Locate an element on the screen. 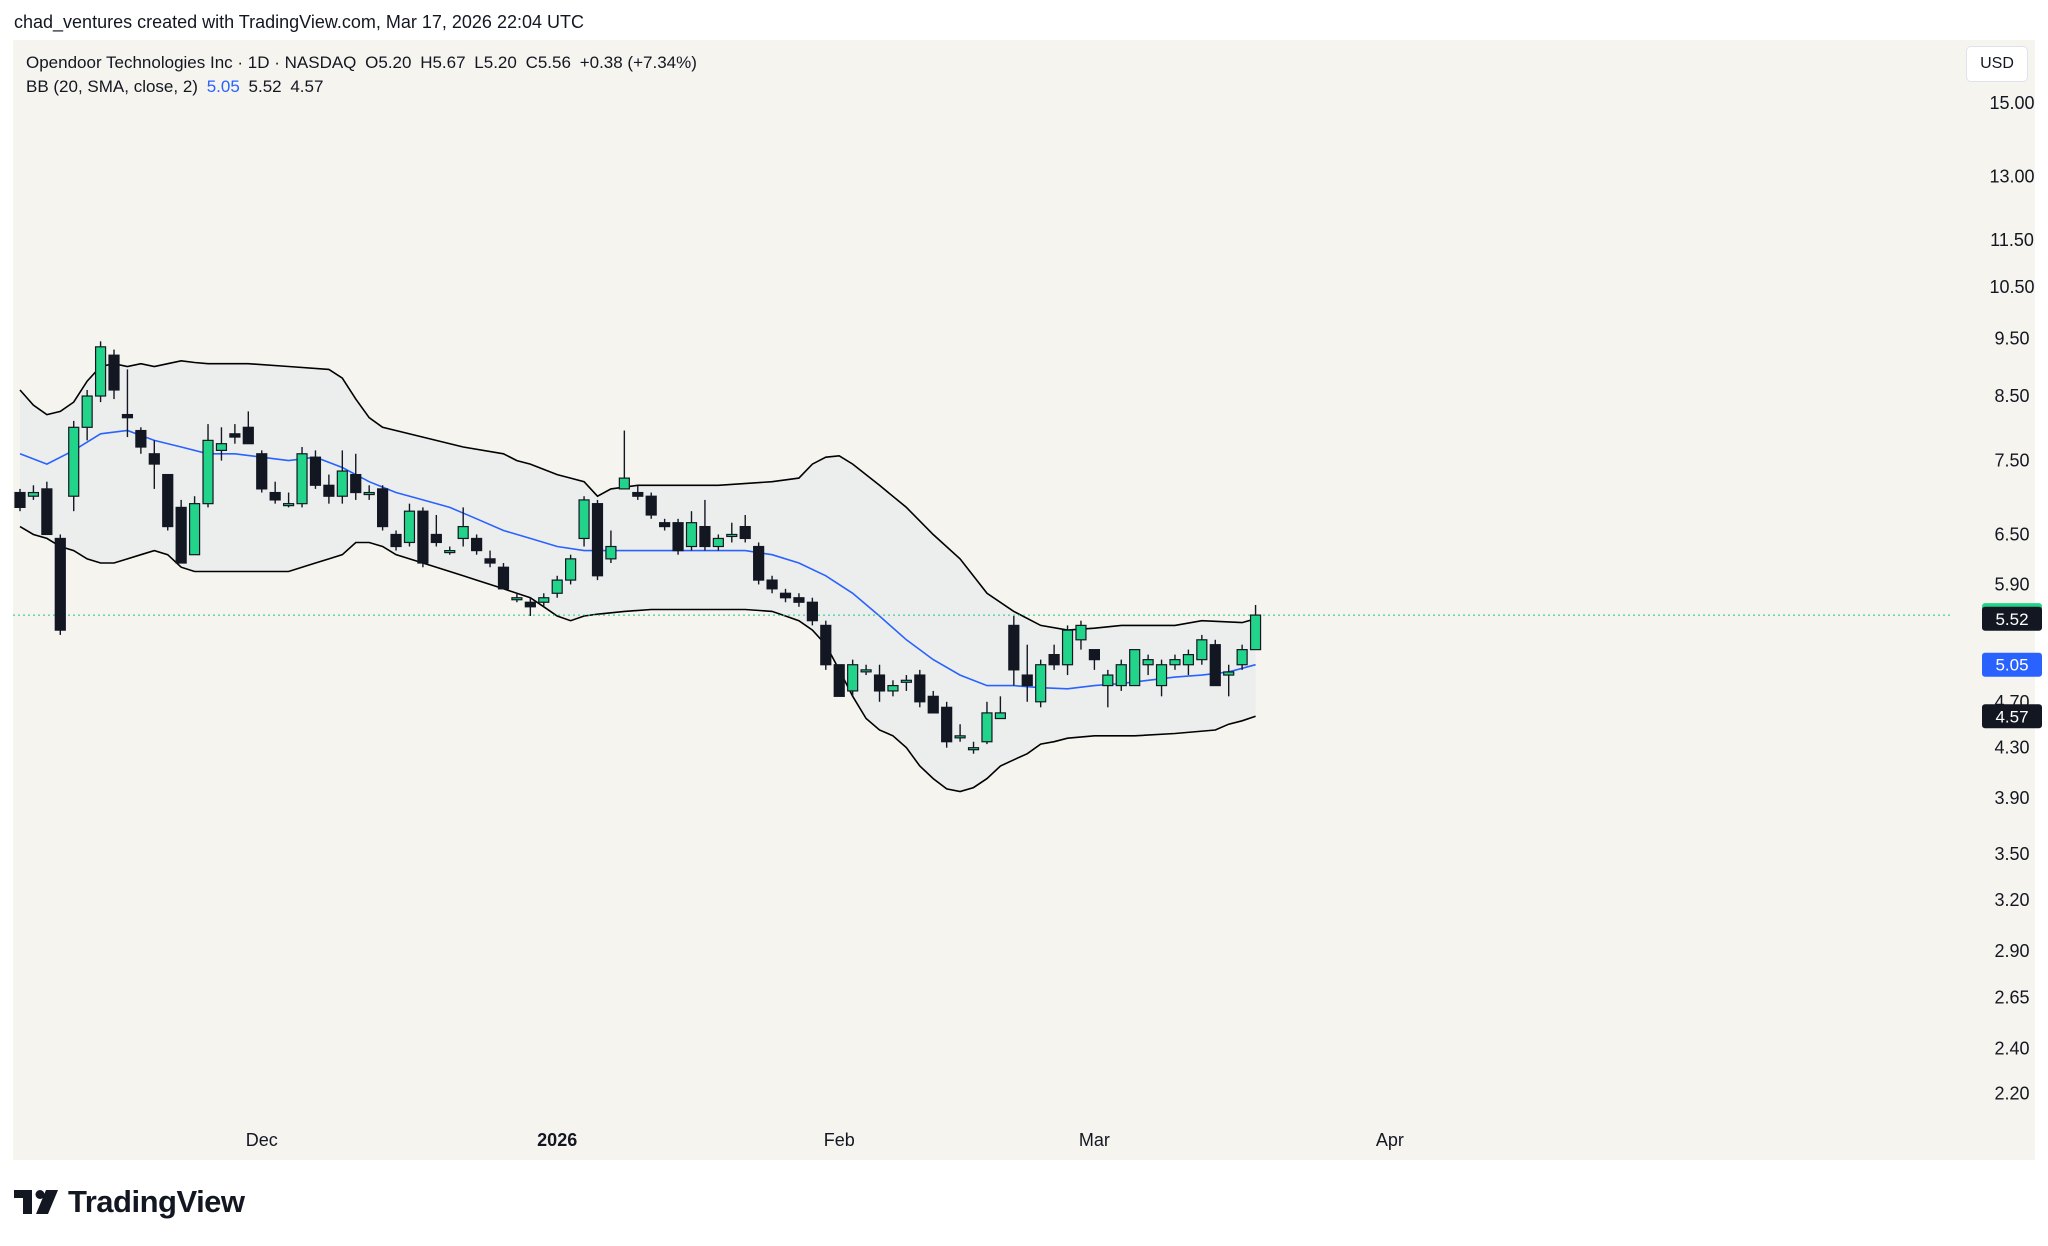  legend-symbol: Opendoor Technologies Inc · 1D · NASDAQ is located at coordinates (191, 62).